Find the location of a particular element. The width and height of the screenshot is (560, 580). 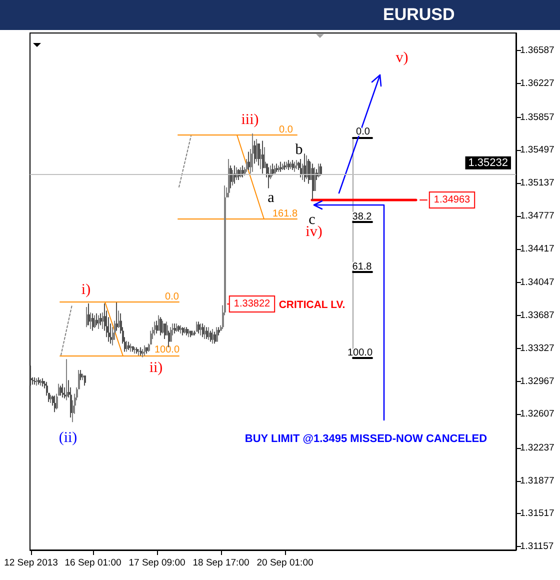

y-tick-label: 1.35857 is located at coordinates (537, 117).